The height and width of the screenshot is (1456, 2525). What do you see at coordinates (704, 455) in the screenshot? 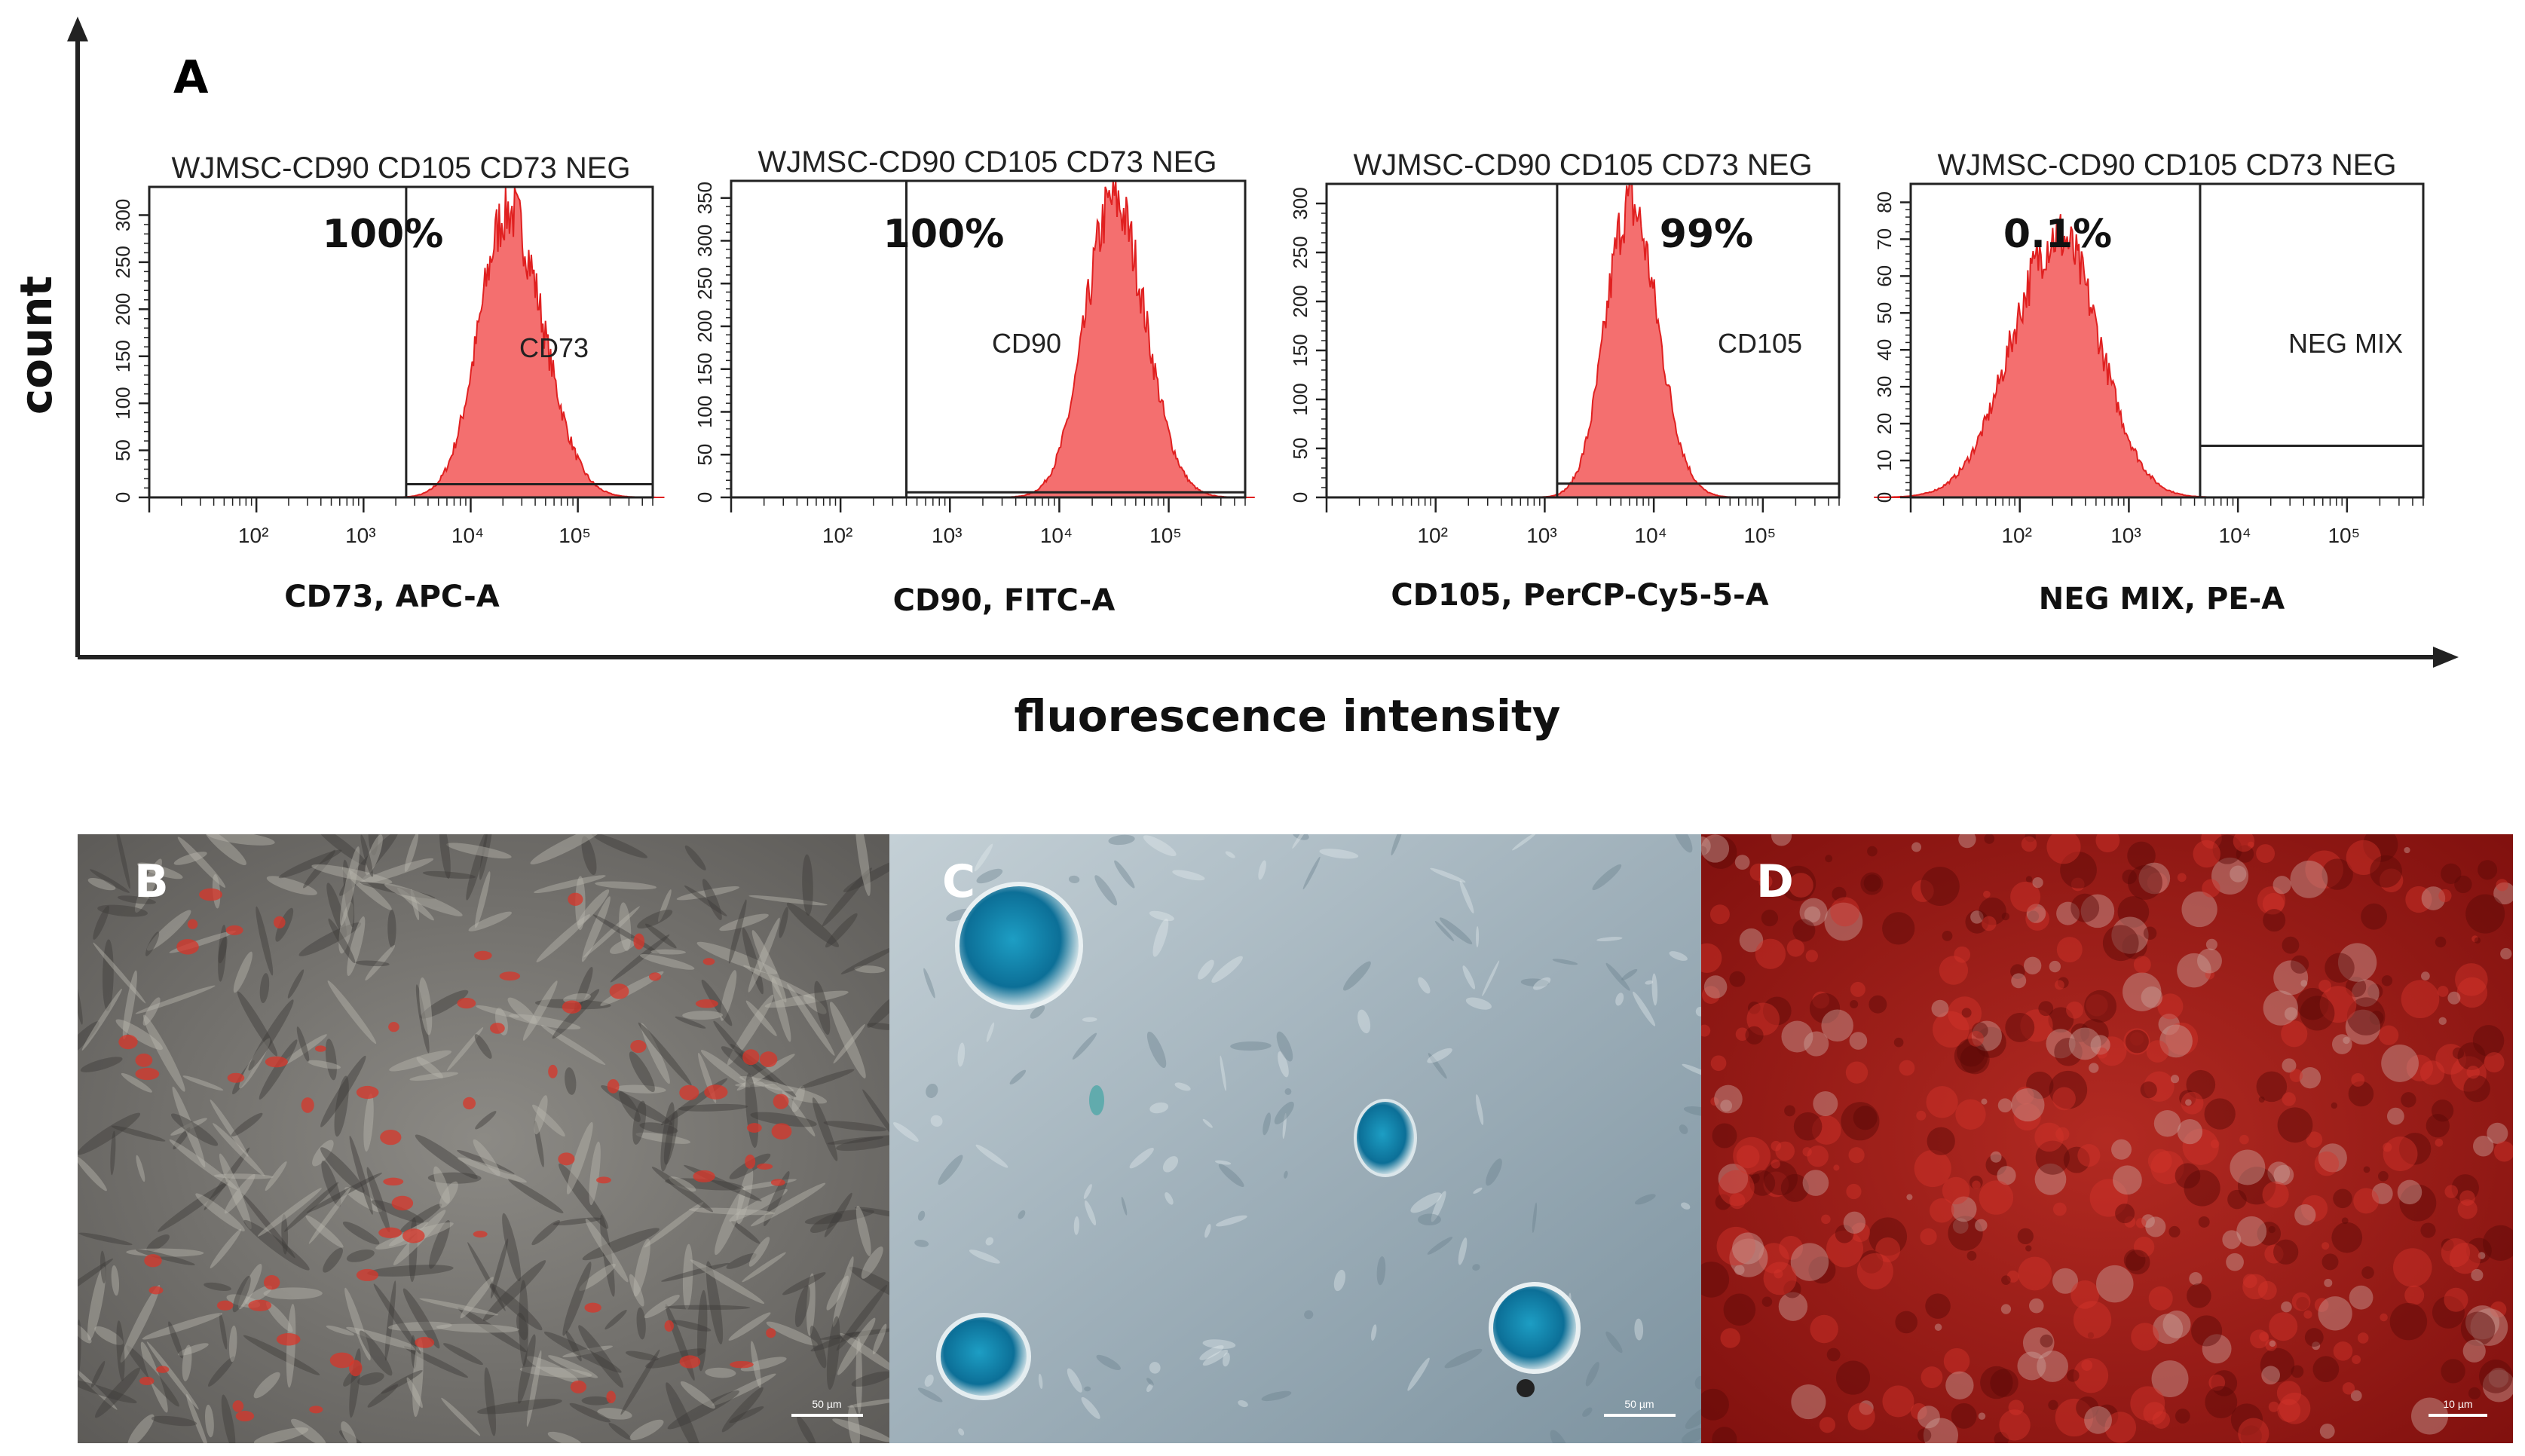
I see `y-tick-label: 50` at bounding box center [704, 455].